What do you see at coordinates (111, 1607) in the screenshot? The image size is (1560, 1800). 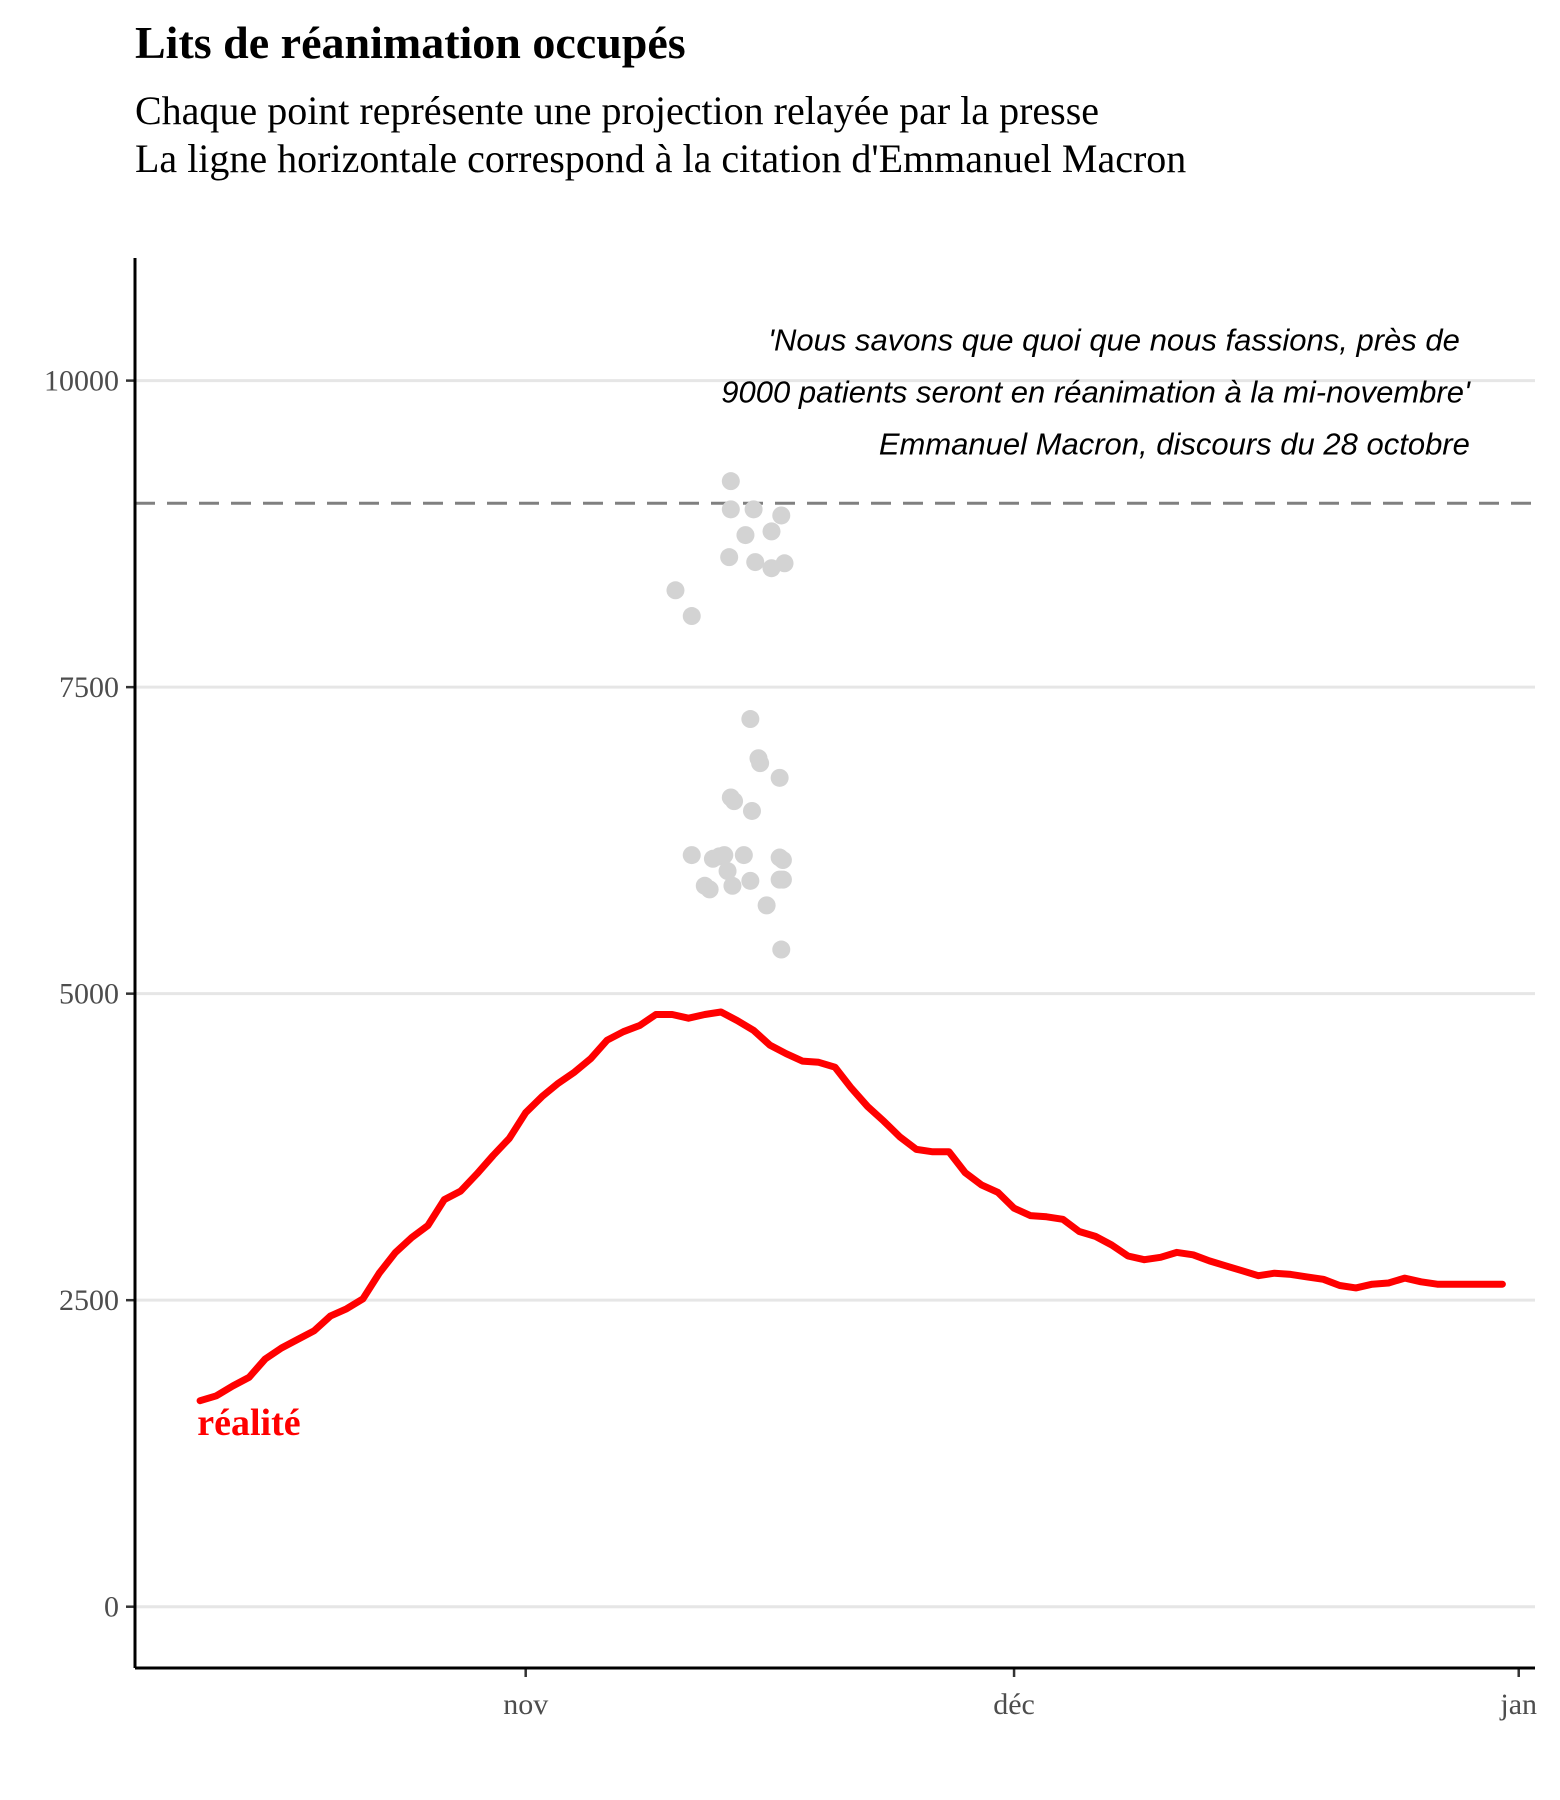 I see `y-tick-label-0: 0` at bounding box center [111, 1607].